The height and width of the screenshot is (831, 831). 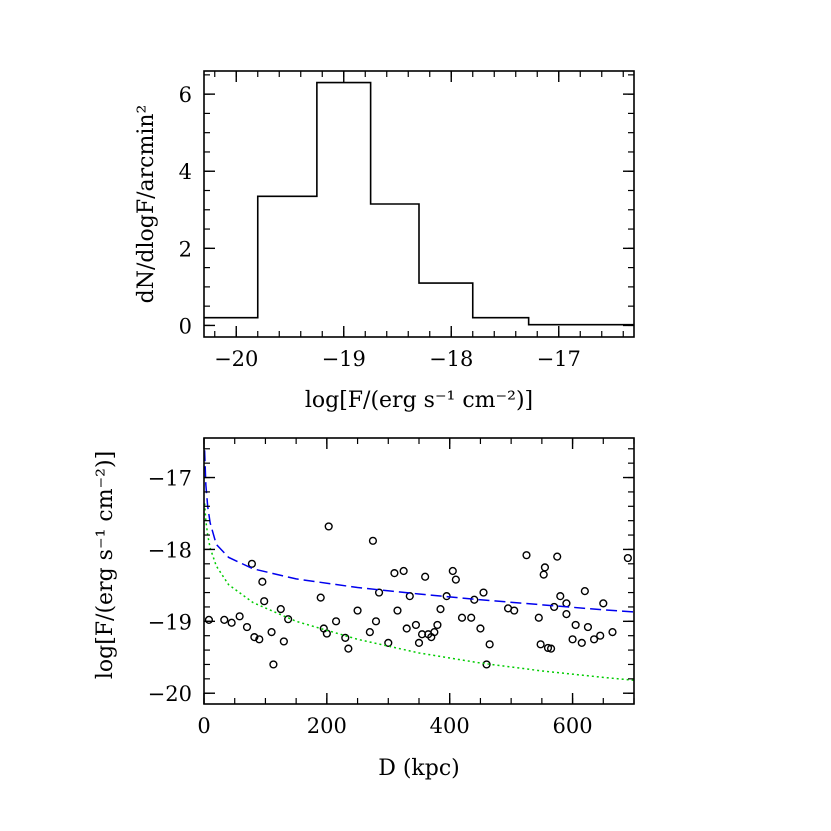 I want to click on histogram-x-axis-label: log[F/(erg s⁻¹ cm⁻²)], so click(x=419, y=400).